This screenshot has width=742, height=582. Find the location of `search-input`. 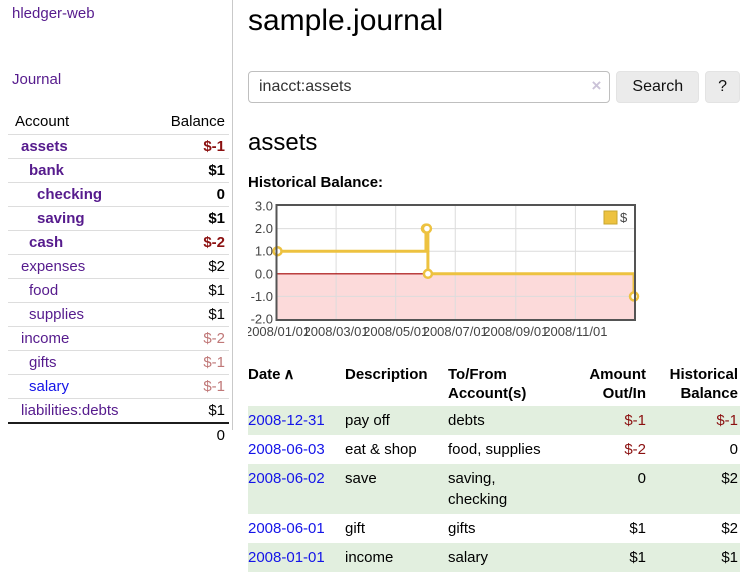

search-input is located at coordinates (429, 87).